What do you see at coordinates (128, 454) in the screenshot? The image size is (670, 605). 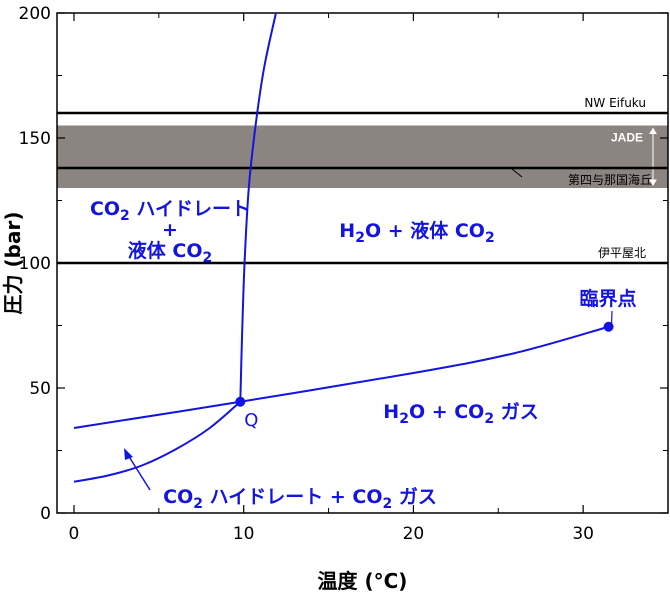 I see `hydrate-gas-arrow-head` at bounding box center [128, 454].